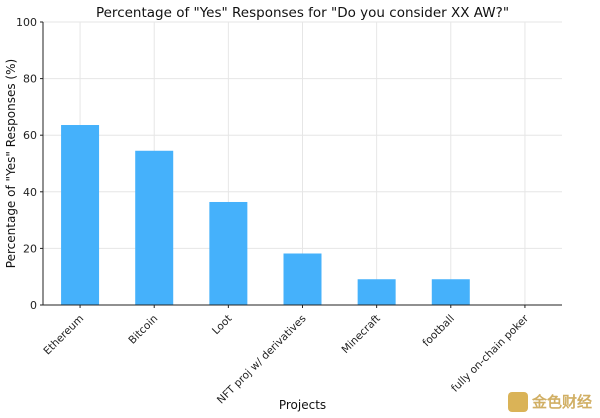  What do you see at coordinates (63, 335) in the screenshot?
I see `x-tick-label: Ethereum` at bounding box center [63, 335].